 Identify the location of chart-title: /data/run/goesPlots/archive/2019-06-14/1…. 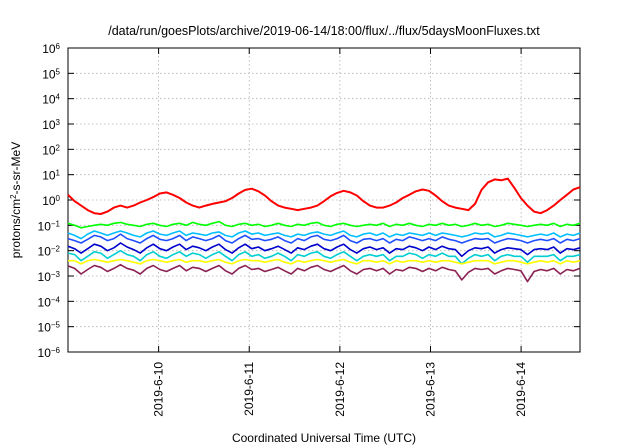
(324, 31).